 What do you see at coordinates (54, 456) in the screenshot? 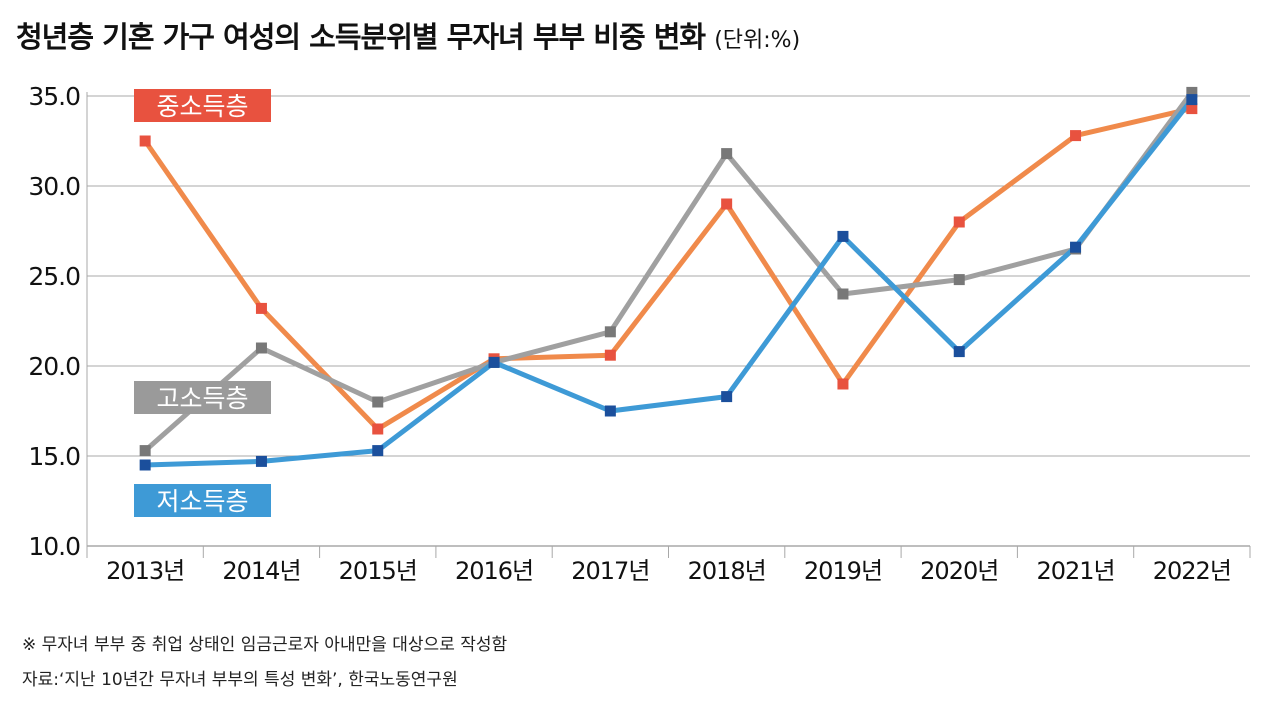
I see `y-tick-label: 15.0` at bounding box center [54, 456].